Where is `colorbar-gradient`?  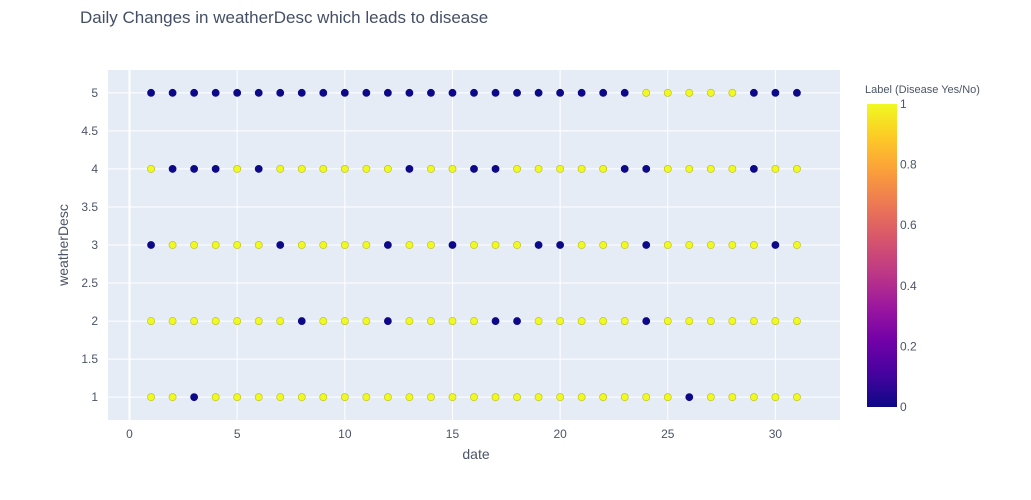
colorbar-gradient is located at coordinates (882, 255).